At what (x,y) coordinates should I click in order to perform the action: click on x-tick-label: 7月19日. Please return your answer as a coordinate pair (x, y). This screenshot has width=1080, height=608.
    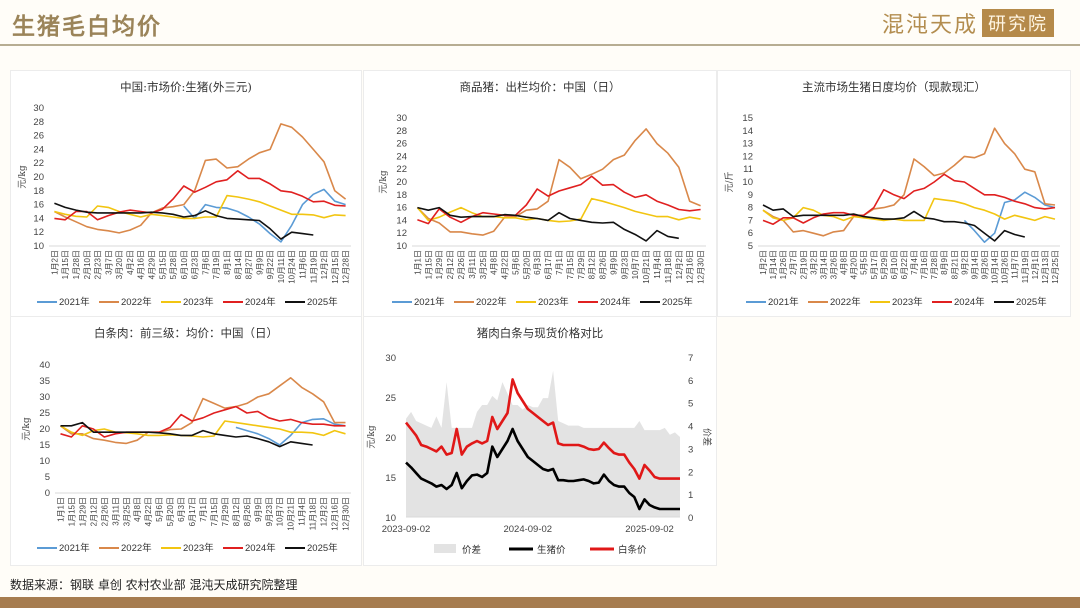
    Looking at the image, I should click on (216, 264).